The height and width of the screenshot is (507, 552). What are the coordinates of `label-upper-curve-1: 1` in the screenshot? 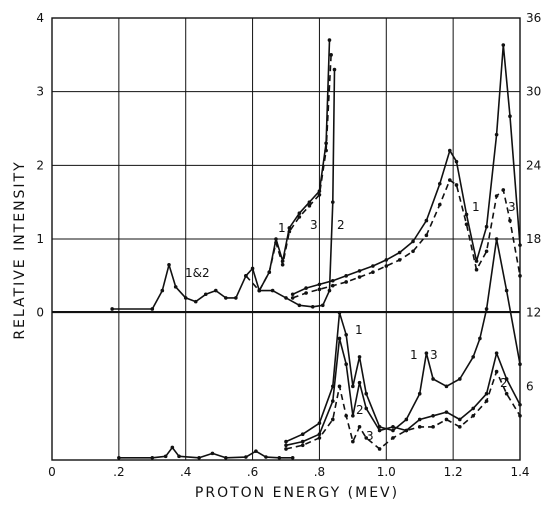 It's located at (282, 228).